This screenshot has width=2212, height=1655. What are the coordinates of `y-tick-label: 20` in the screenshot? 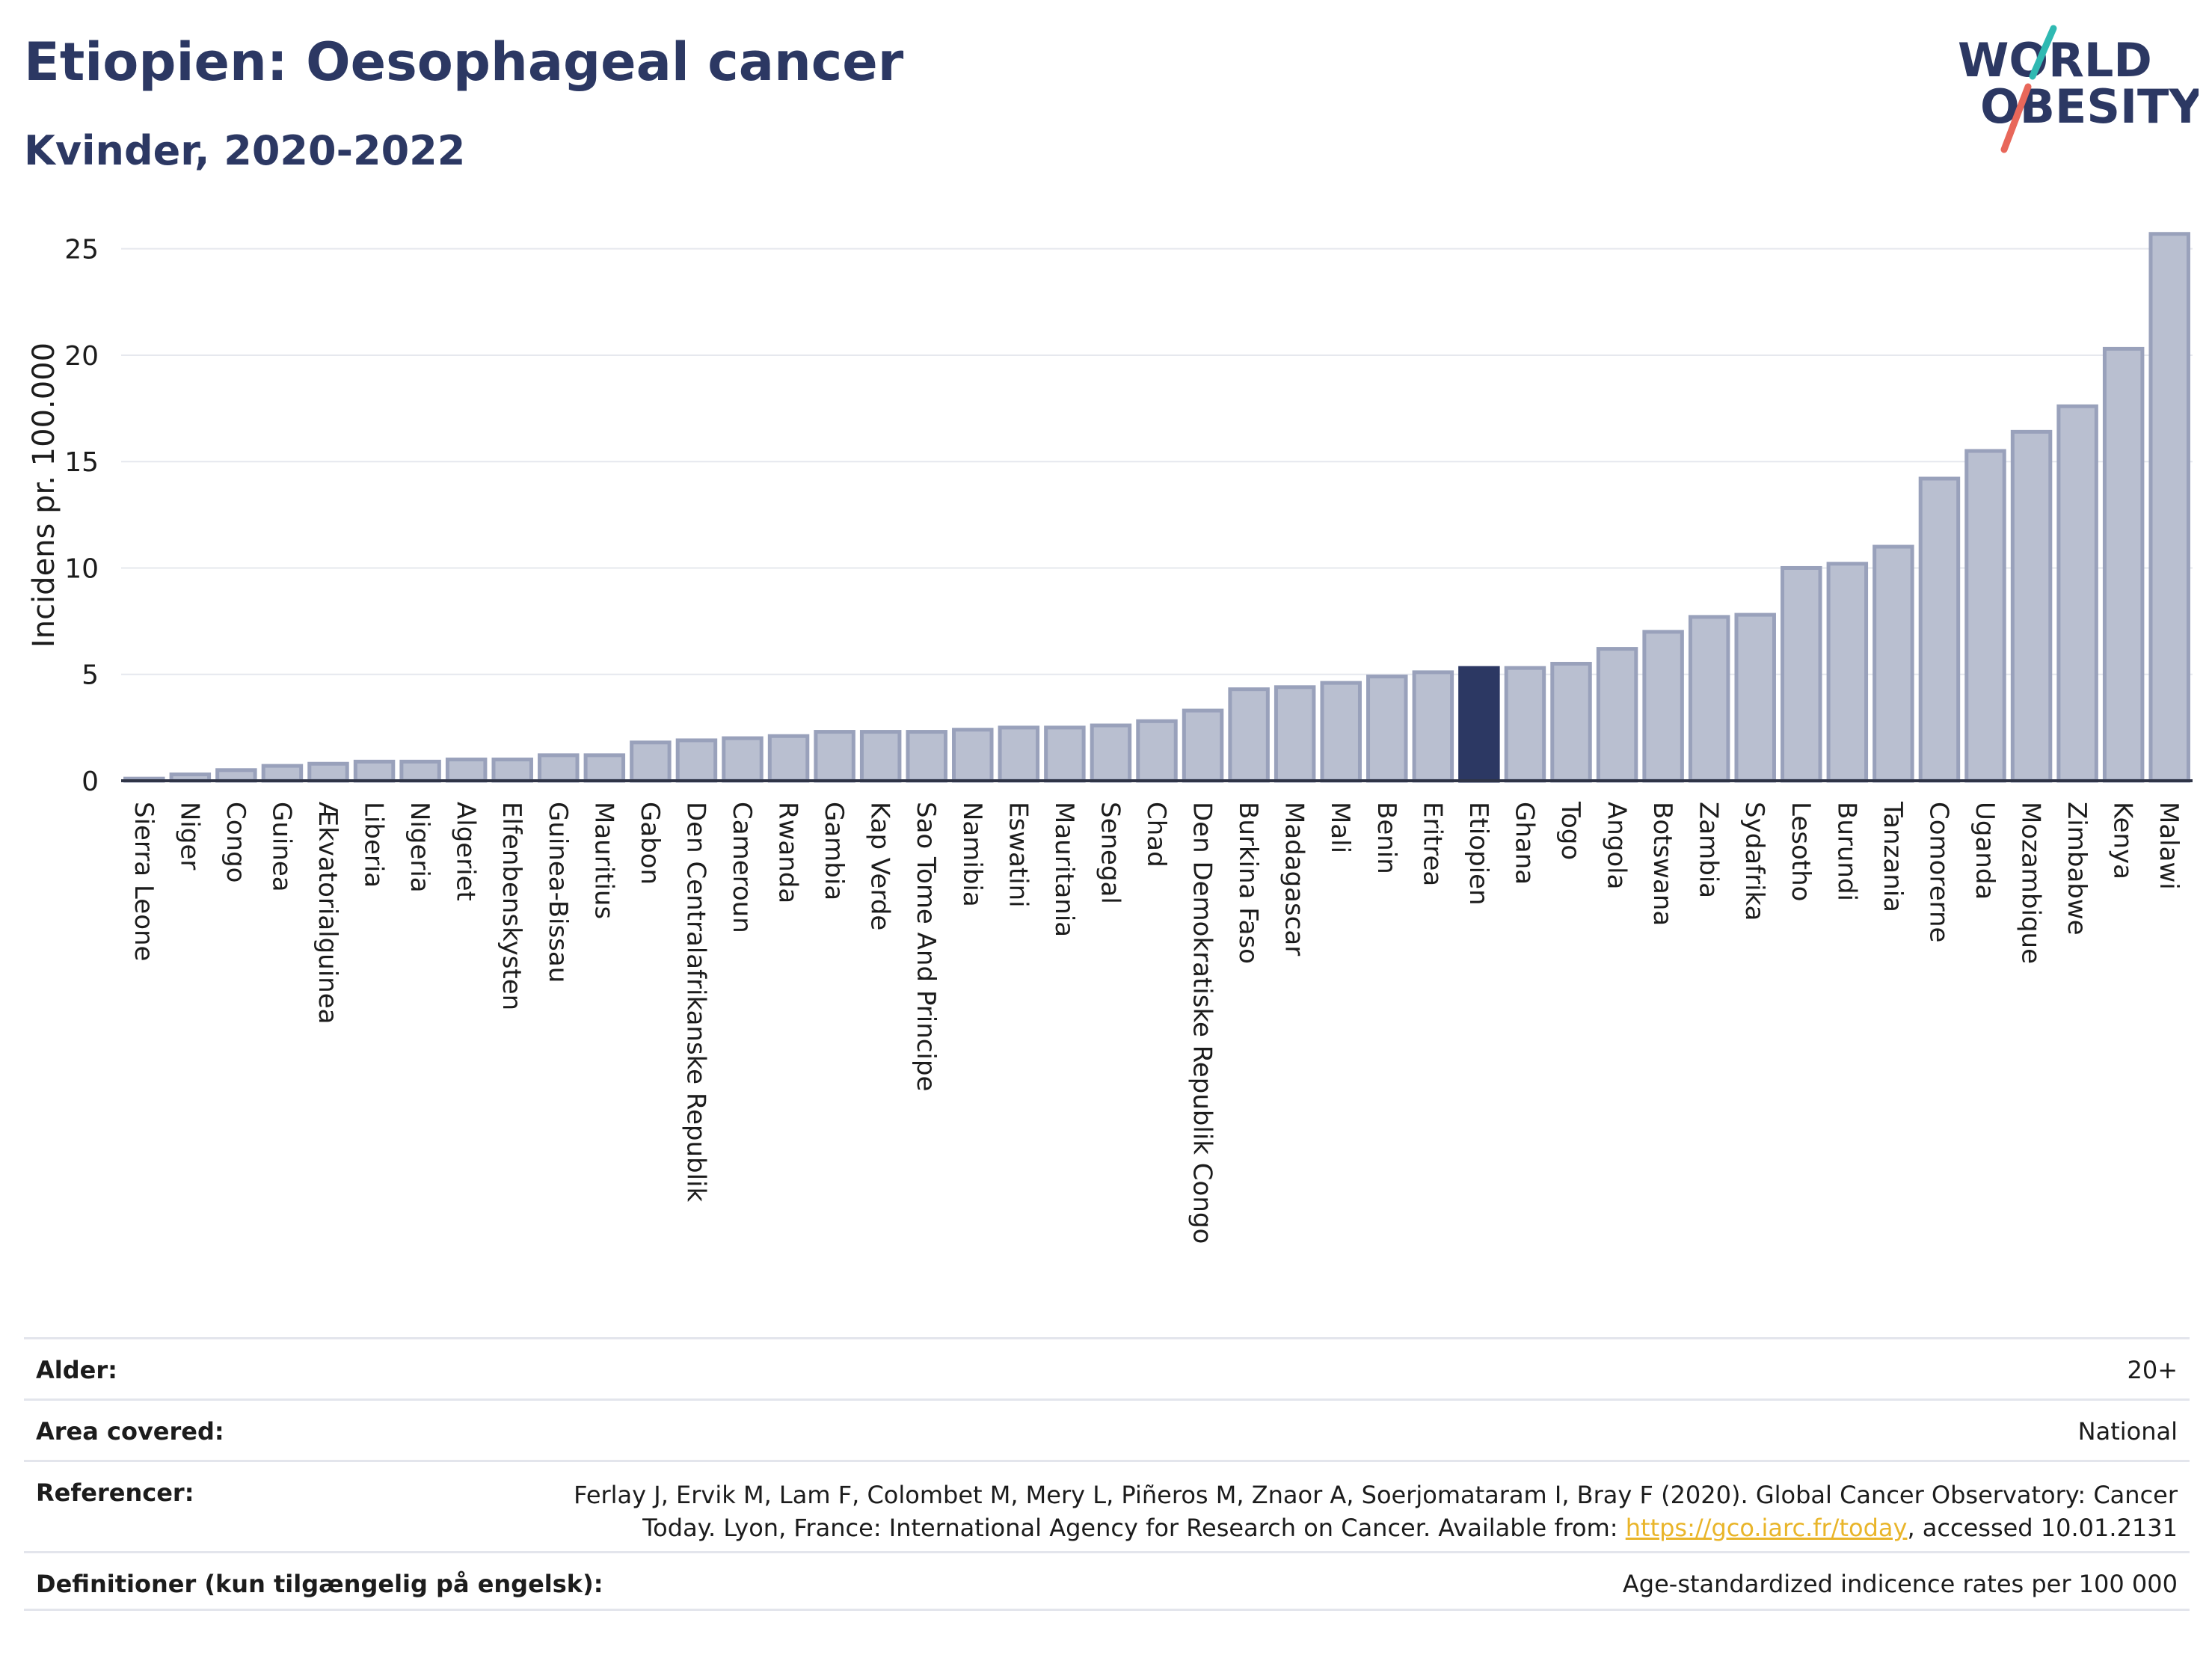 It's located at (81, 356).